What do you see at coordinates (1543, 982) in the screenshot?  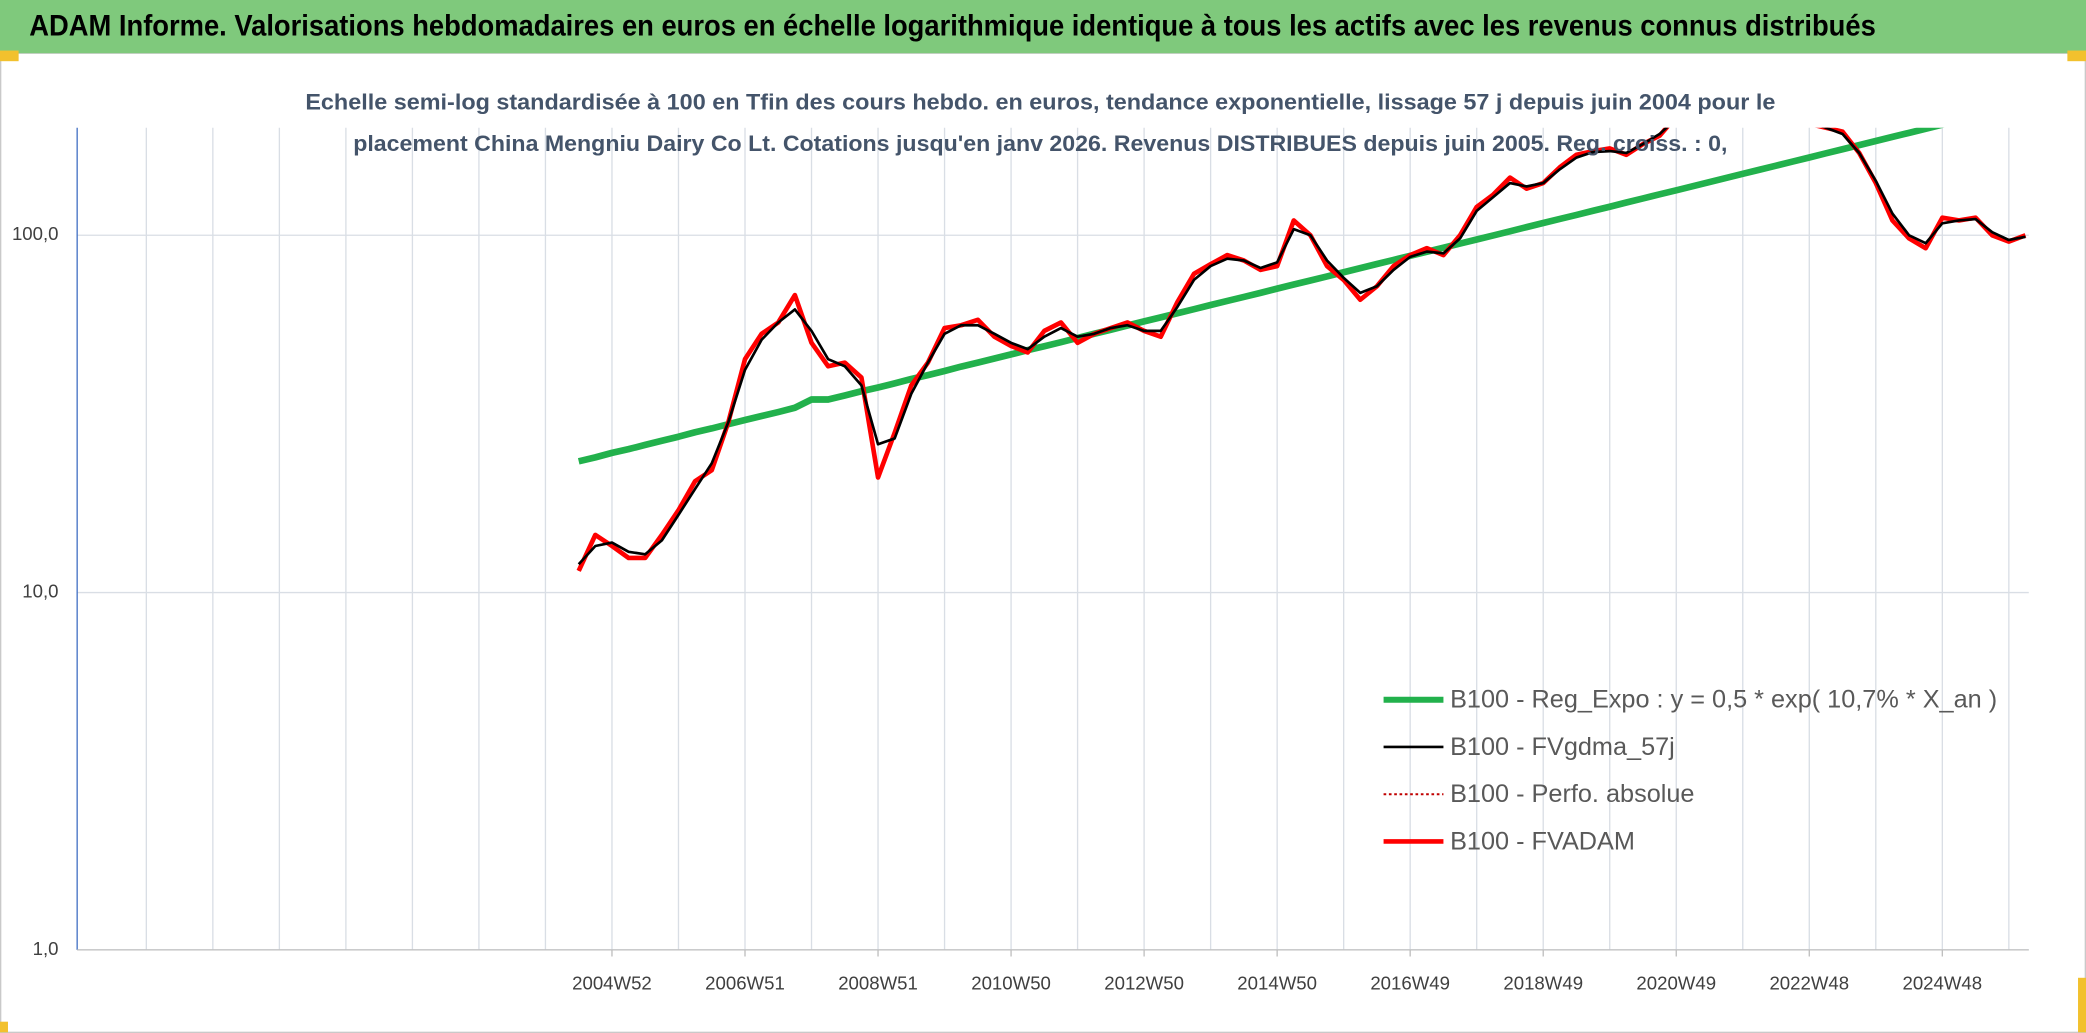 I see `x-tick-label: 2018W49` at bounding box center [1543, 982].